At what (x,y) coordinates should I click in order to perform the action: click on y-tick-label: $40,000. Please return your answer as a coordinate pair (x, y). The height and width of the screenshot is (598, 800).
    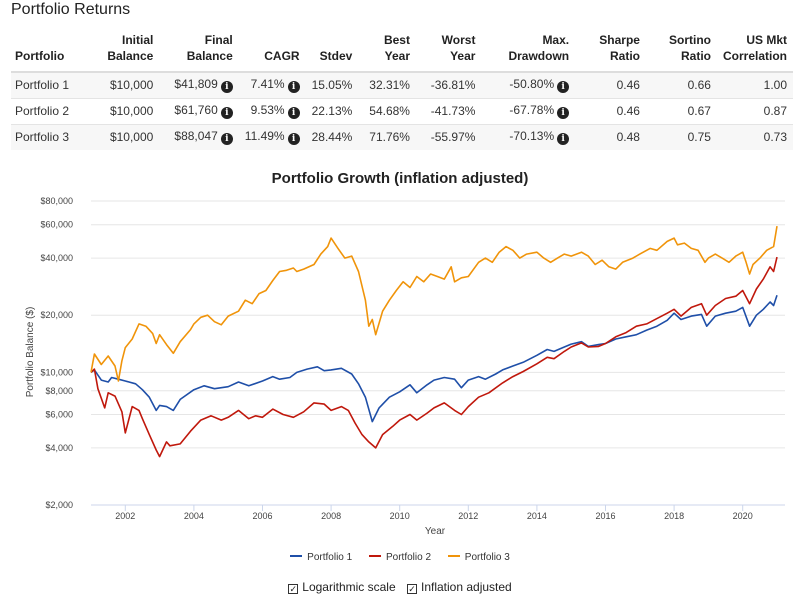
    Looking at the image, I should click on (56, 258).